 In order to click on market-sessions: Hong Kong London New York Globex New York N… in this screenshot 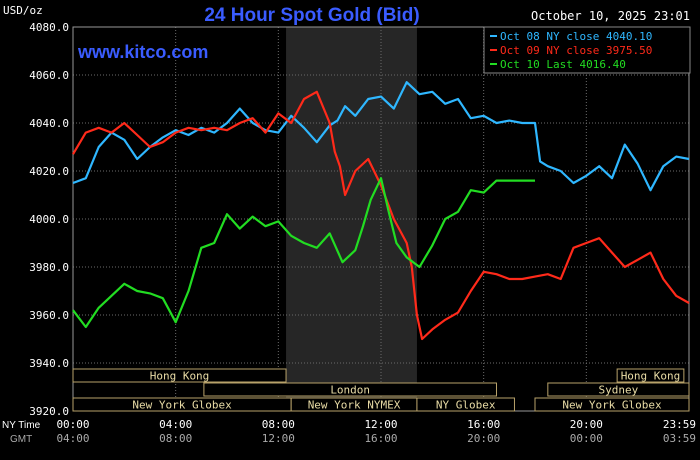, I will do `click(381, 390)`.